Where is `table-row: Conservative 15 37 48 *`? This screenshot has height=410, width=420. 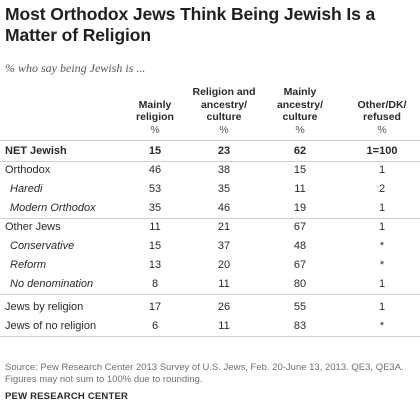
table-row: Conservative 15 37 48 * is located at coordinates (210, 246).